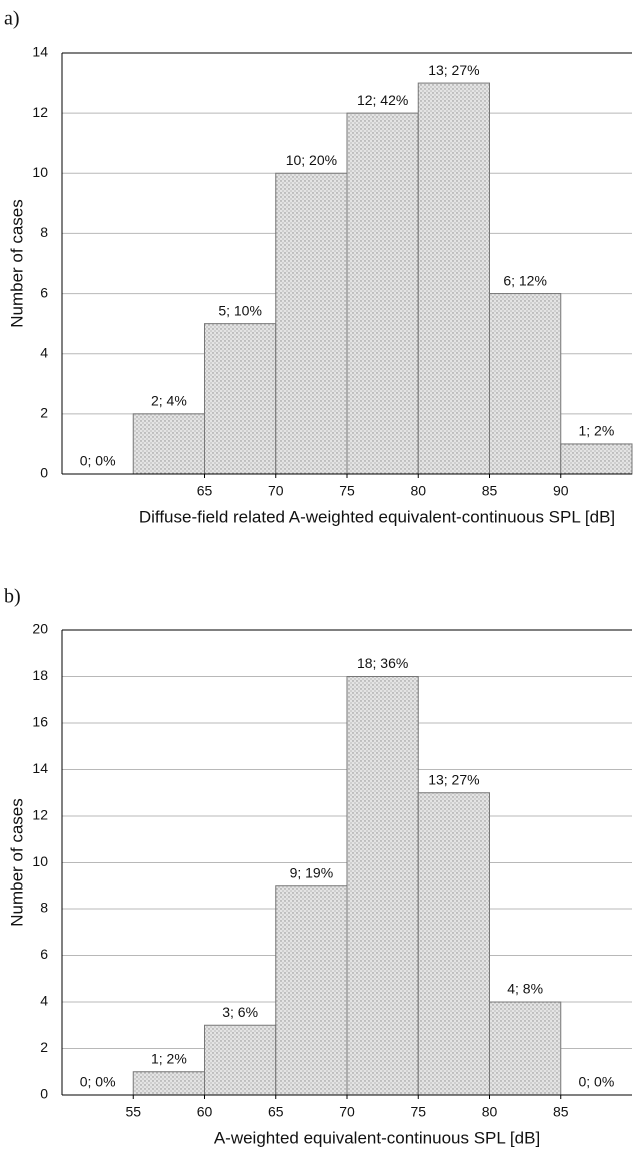 This screenshot has width=633, height=1151. What do you see at coordinates (12, 19) in the screenshot?
I see `panel-label: a)` at bounding box center [12, 19].